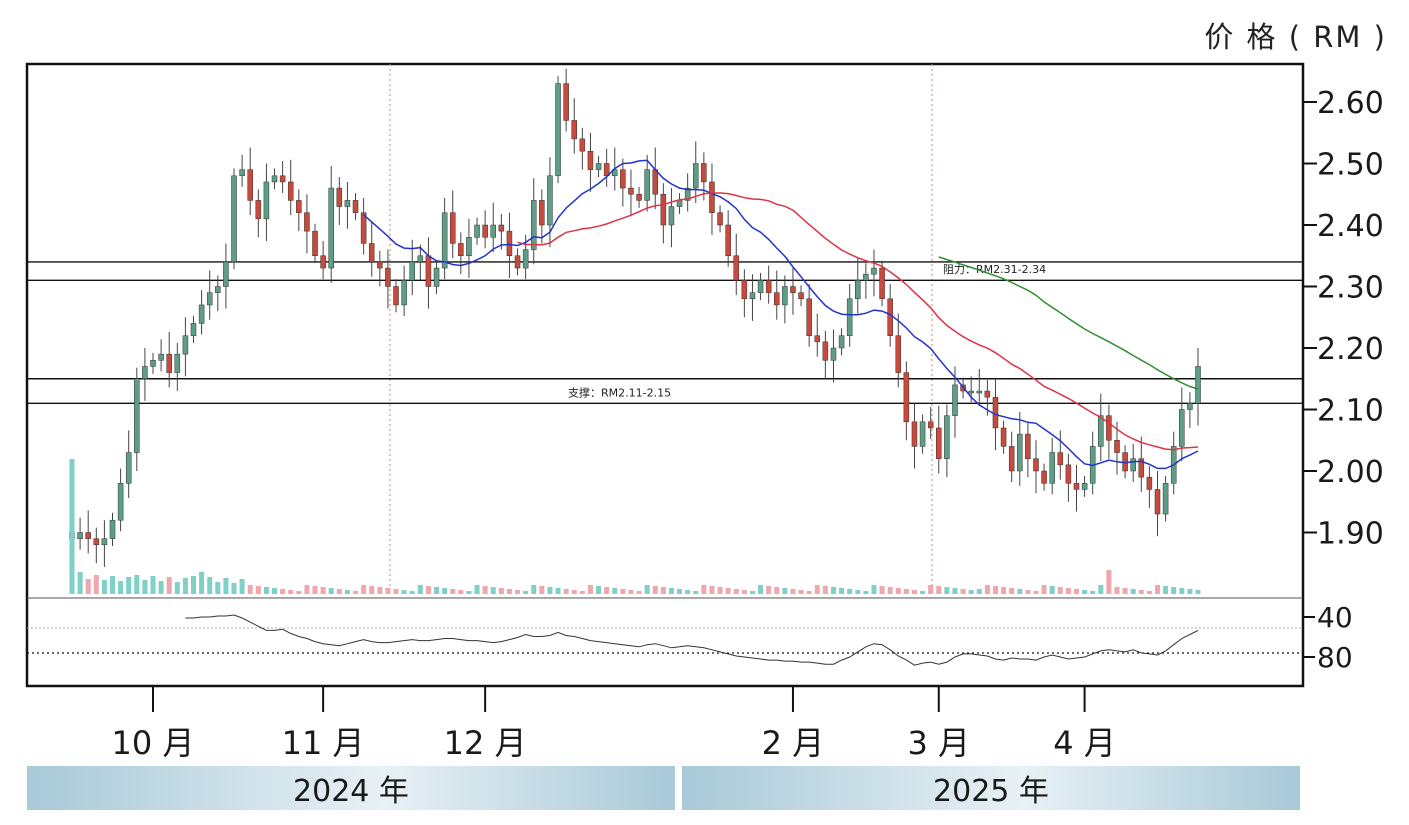 This screenshot has height=825, width=1409. I want to click on month-label: 10 月, so click(153, 743).